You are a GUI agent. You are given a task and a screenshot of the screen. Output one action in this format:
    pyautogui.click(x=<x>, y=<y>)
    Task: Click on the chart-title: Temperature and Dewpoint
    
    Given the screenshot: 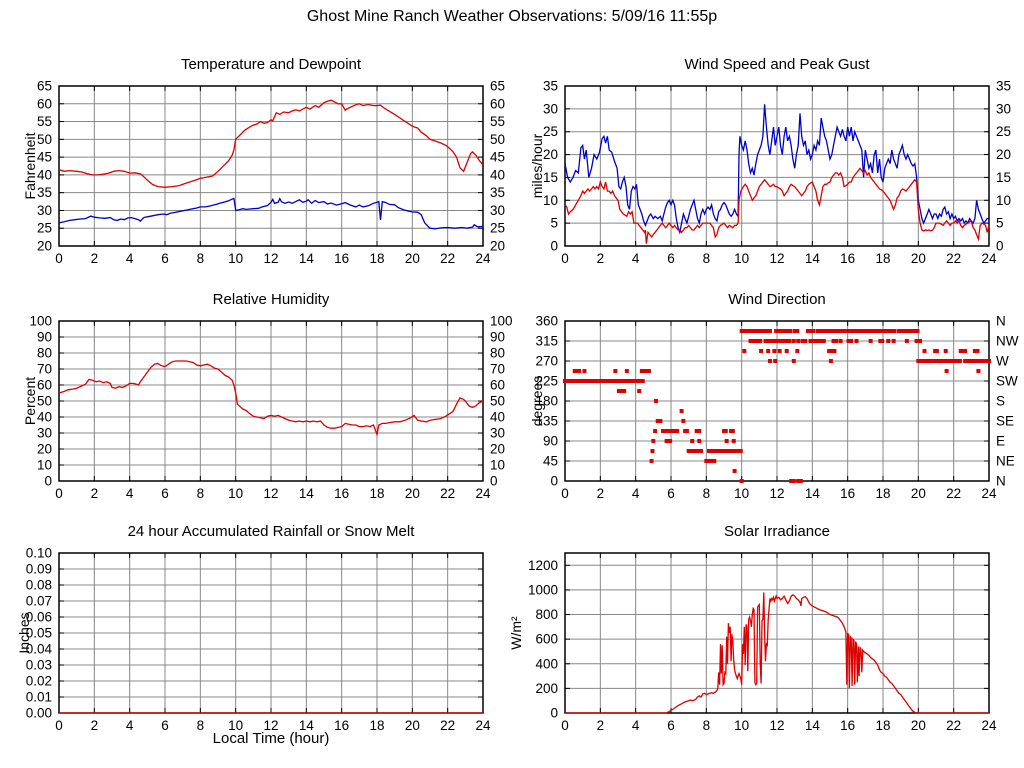 What is the action you would take?
    pyautogui.click(x=271, y=64)
    